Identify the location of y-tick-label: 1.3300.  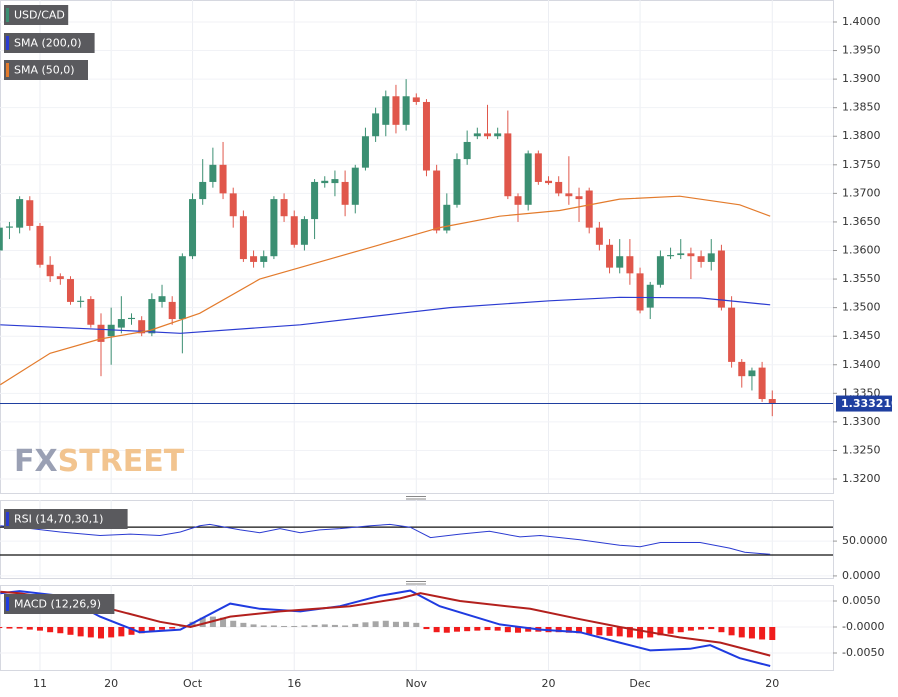
(861, 421).